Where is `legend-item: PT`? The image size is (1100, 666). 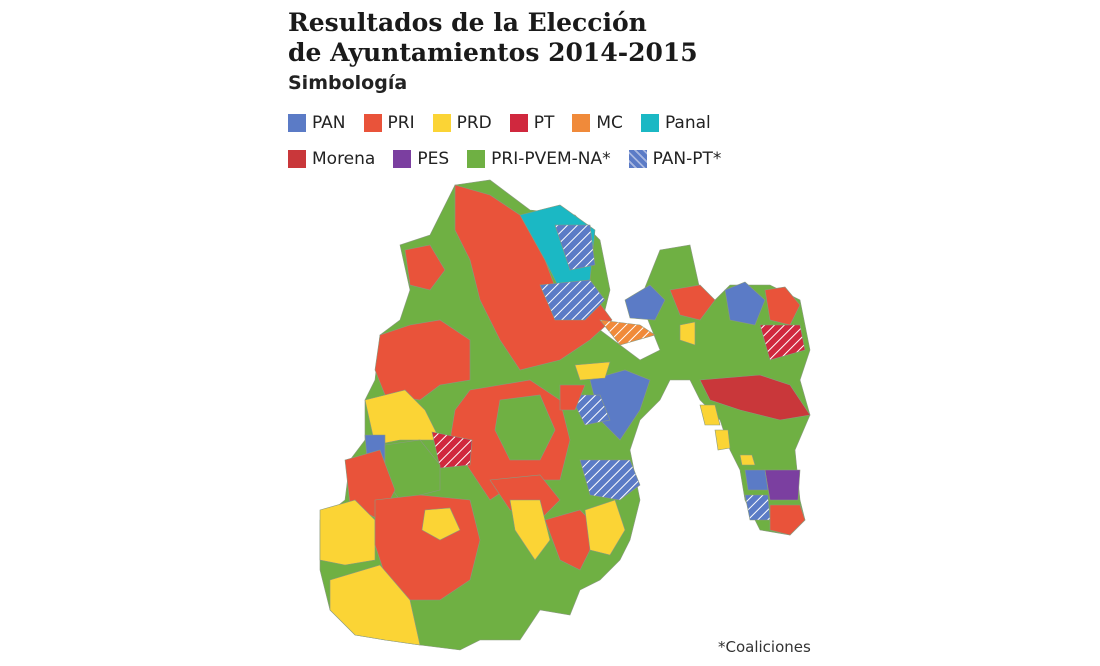
legend-item: PT is located at coordinates (532, 123).